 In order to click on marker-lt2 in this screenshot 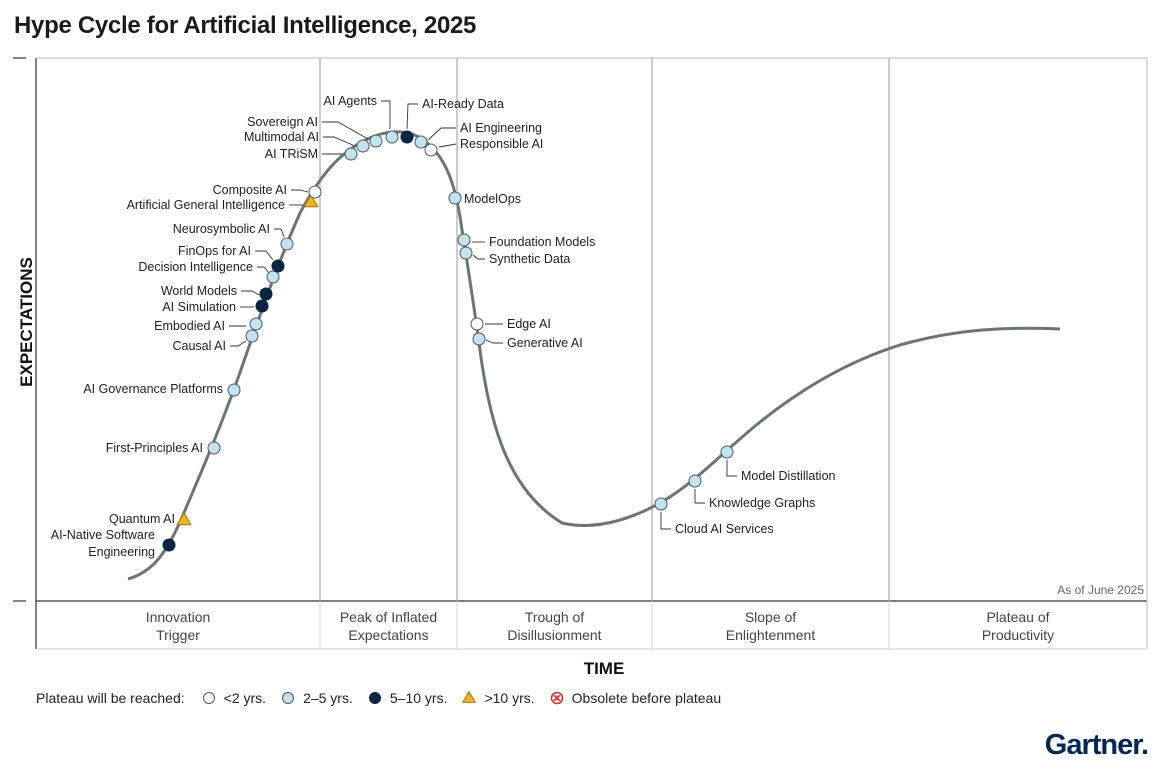, I will do `click(208, 698)`.